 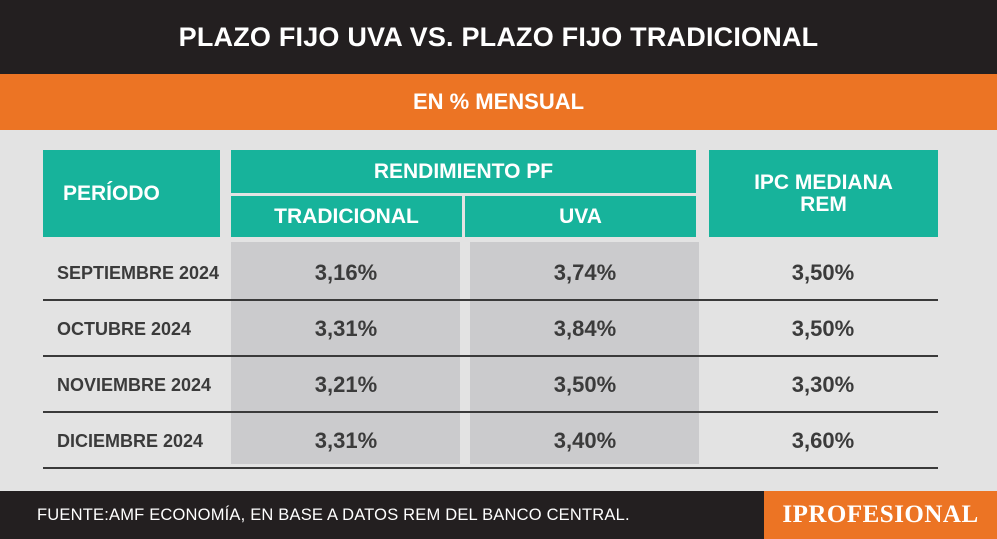 What do you see at coordinates (345, 353) in the screenshot?
I see `tradicional-column-shade` at bounding box center [345, 353].